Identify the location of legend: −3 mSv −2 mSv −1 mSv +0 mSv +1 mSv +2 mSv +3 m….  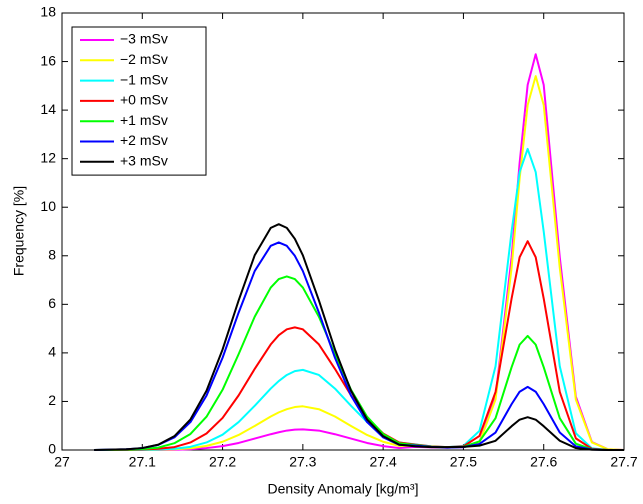
(139, 101).